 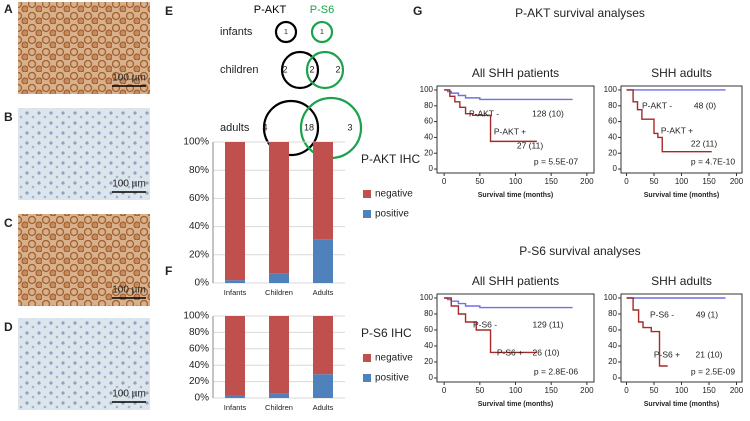 What do you see at coordinates (704, 143) in the screenshot?
I see `annotation: 22 (11)` at bounding box center [704, 143].